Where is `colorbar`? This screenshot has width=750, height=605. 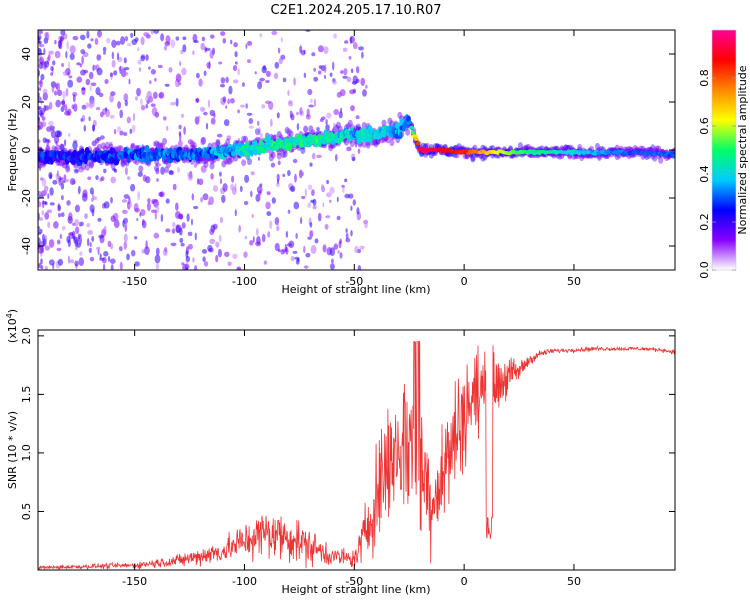 colorbar is located at coordinates (724, 150).